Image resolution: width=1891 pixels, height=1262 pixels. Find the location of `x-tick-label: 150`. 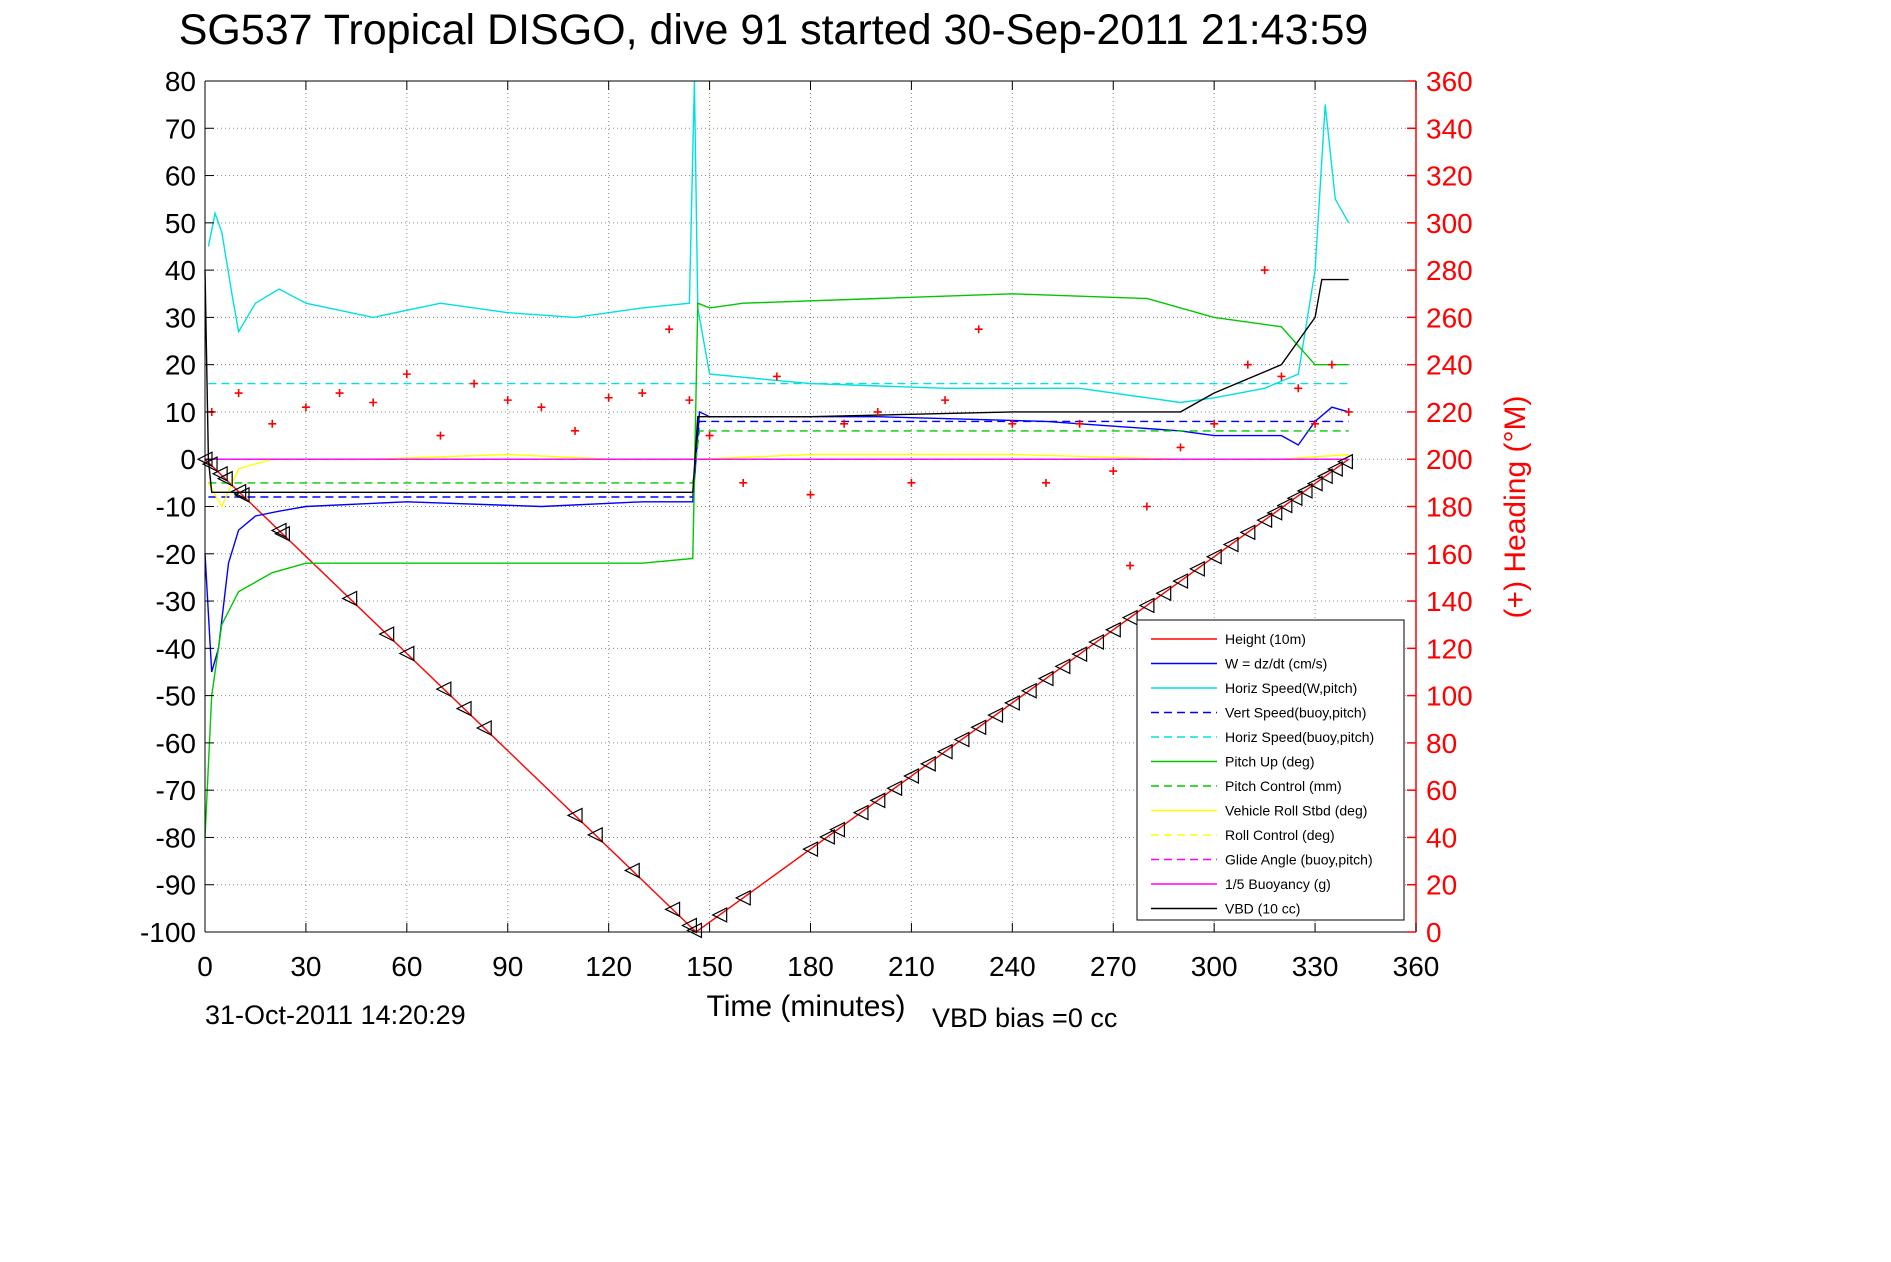

x-tick-label: 150 is located at coordinates (709, 966).